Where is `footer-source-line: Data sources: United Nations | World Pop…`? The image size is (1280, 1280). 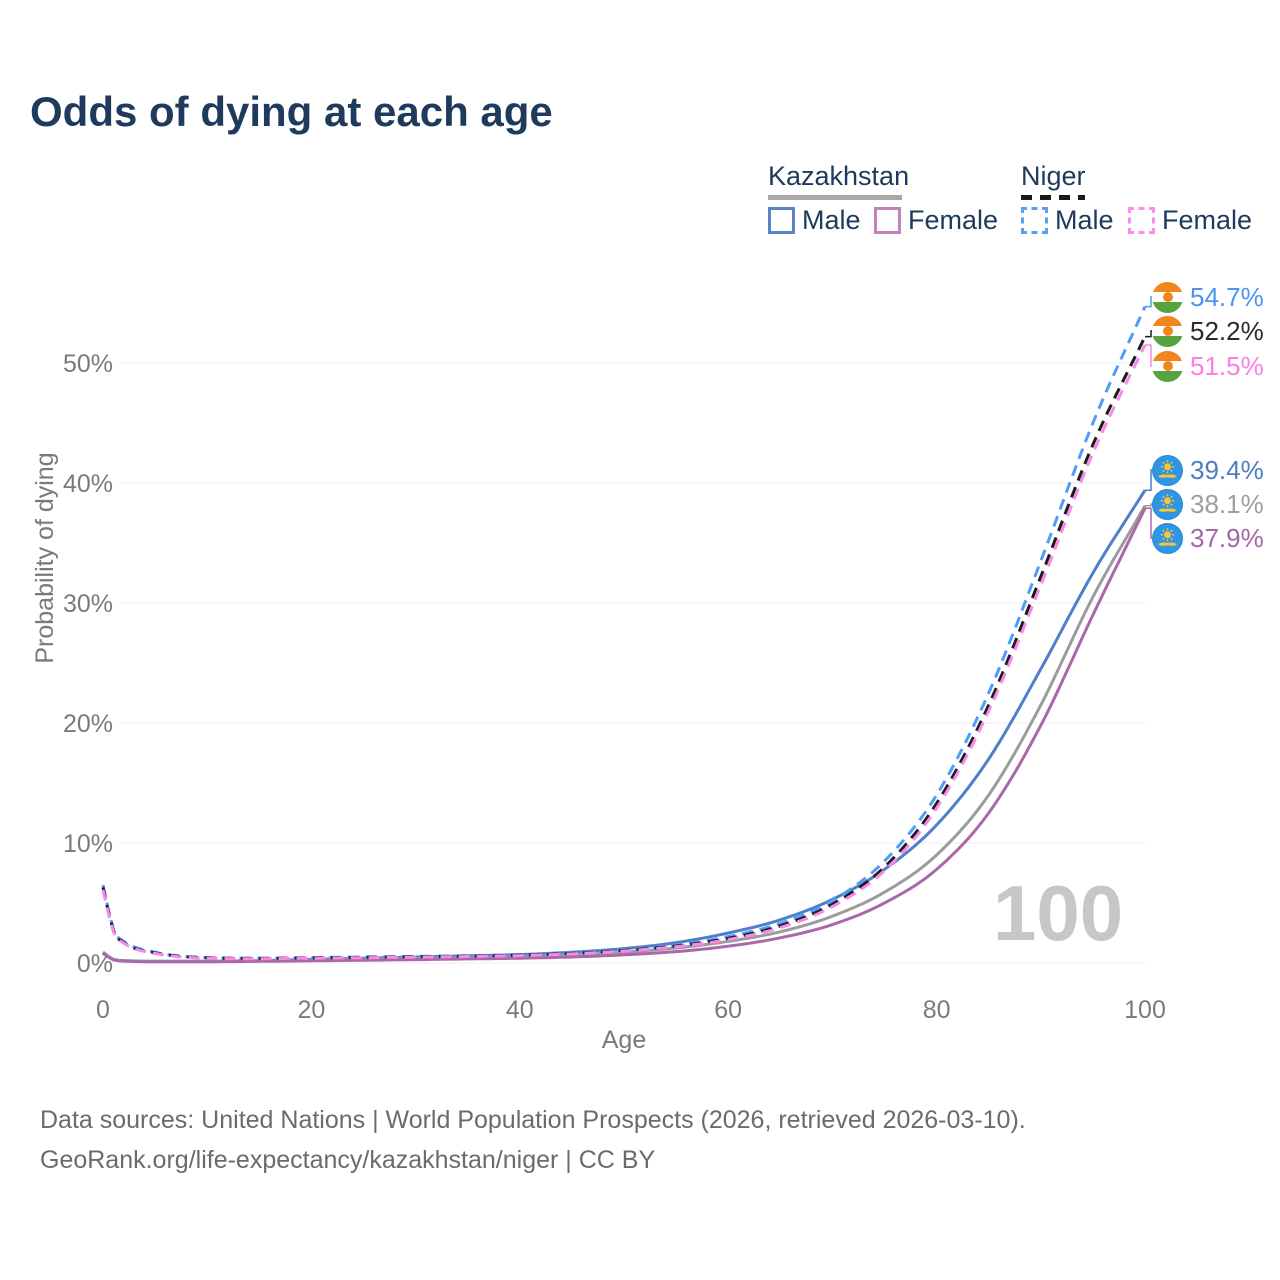 footer-source-line: Data sources: United Nations | World Pop… is located at coordinates (533, 1120).